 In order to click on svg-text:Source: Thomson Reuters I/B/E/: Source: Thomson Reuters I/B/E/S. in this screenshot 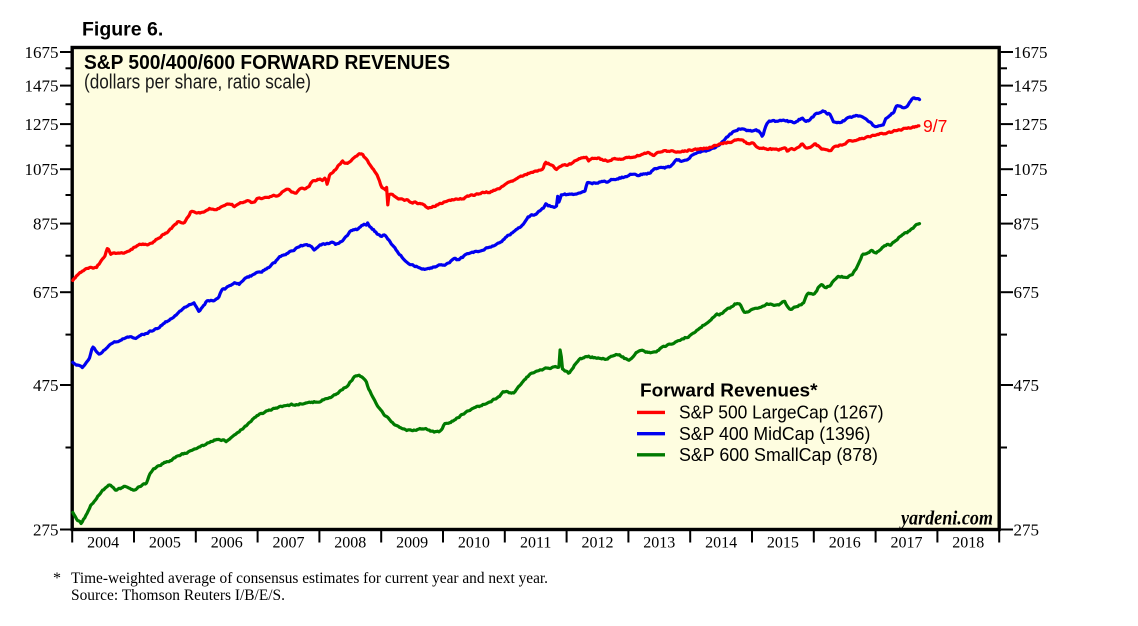, I will do `click(178, 595)`.